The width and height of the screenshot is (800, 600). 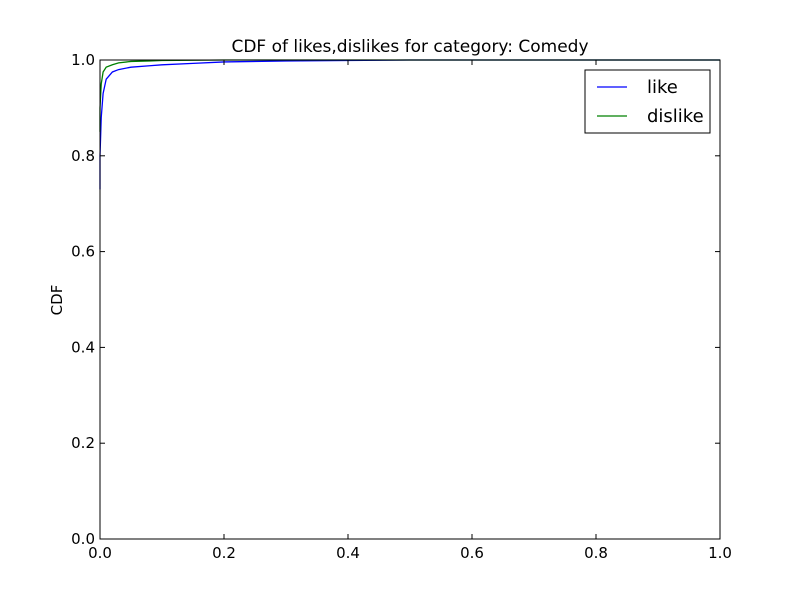 I want to click on legend: like dislike, so click(x=647, y=101).